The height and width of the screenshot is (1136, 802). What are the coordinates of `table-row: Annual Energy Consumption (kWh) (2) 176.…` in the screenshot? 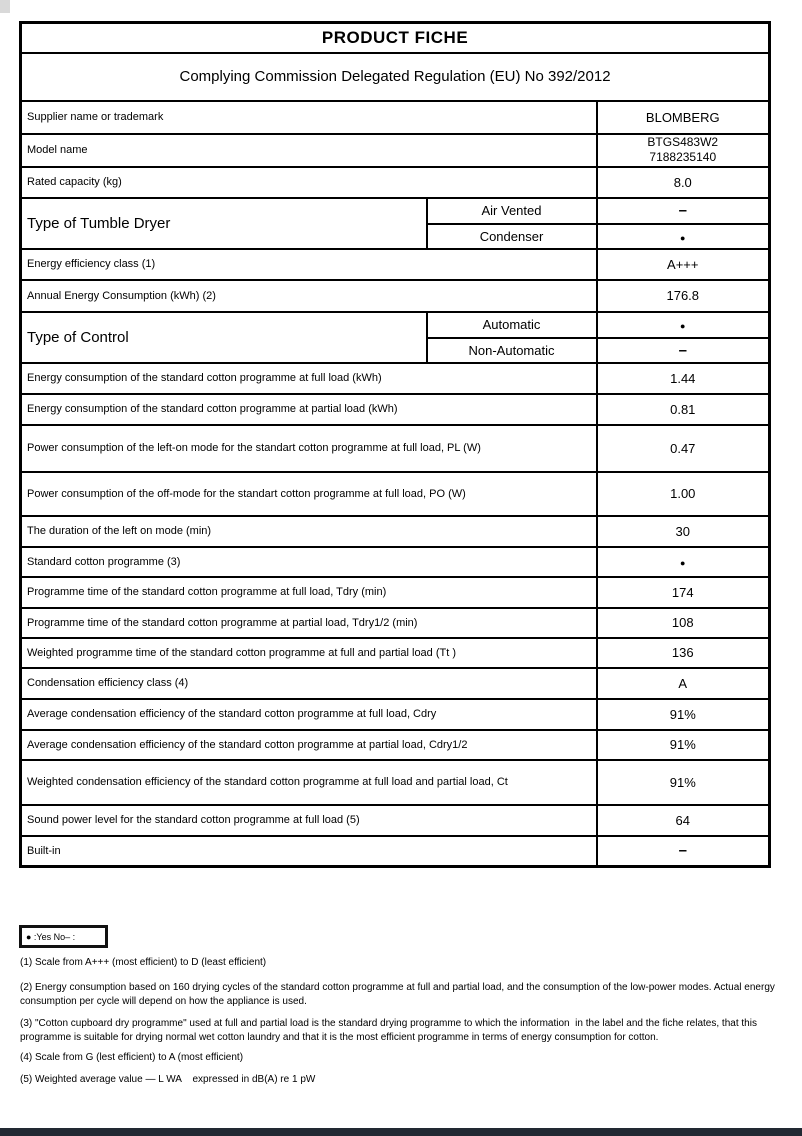 It's located at (395, 295).